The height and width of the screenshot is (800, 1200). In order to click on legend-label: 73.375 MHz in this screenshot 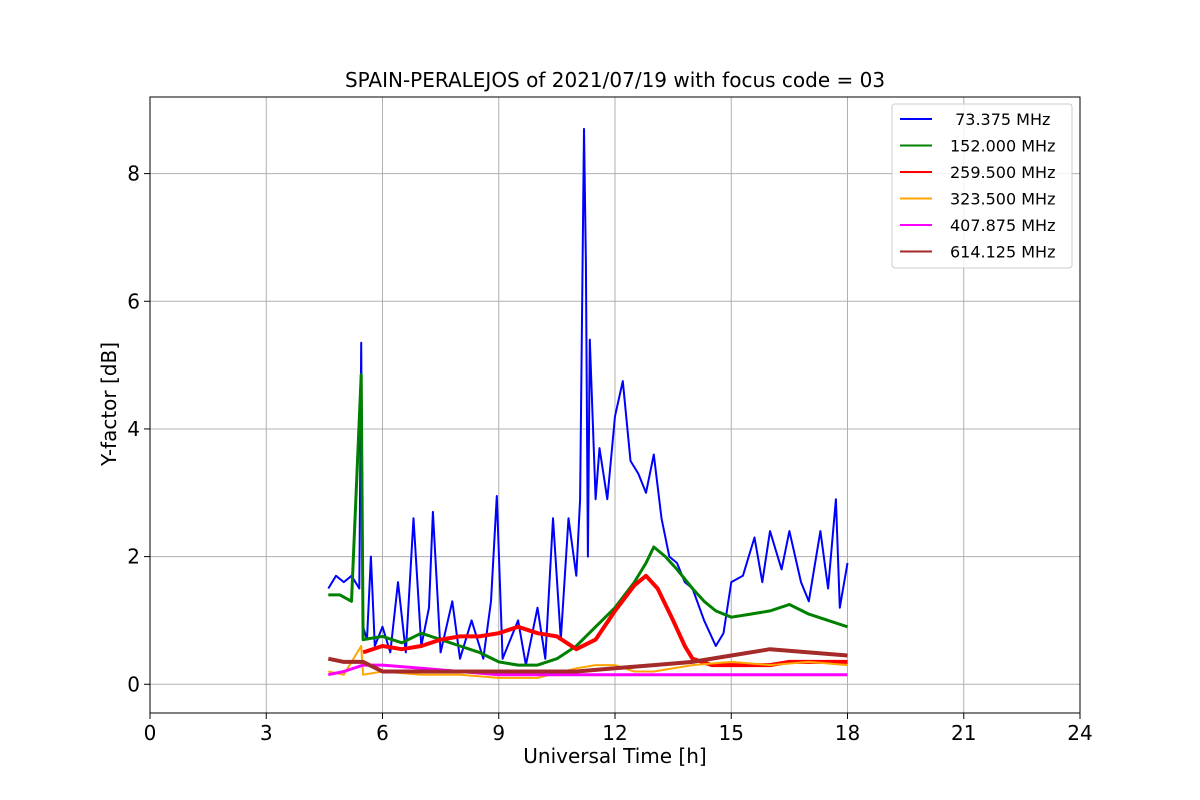, I will do `click(1000, 119)`.